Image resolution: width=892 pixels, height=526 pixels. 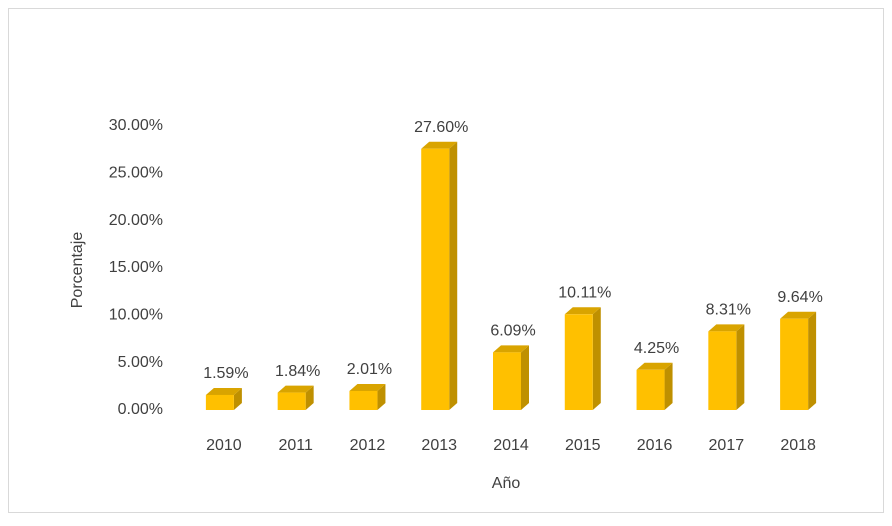 I want to click on x-tick-label: 2013, so click(x=439, y=445).